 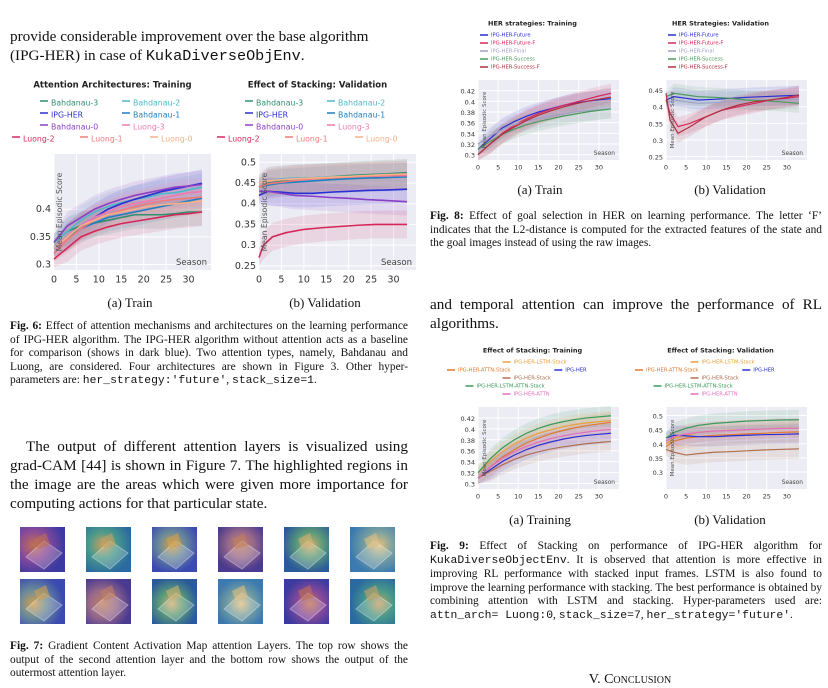 What do you see at coordinates (361, 102) in the screenshot?
I see `legend-entry: Bahdanau-2` at bounding box center [361, 102].